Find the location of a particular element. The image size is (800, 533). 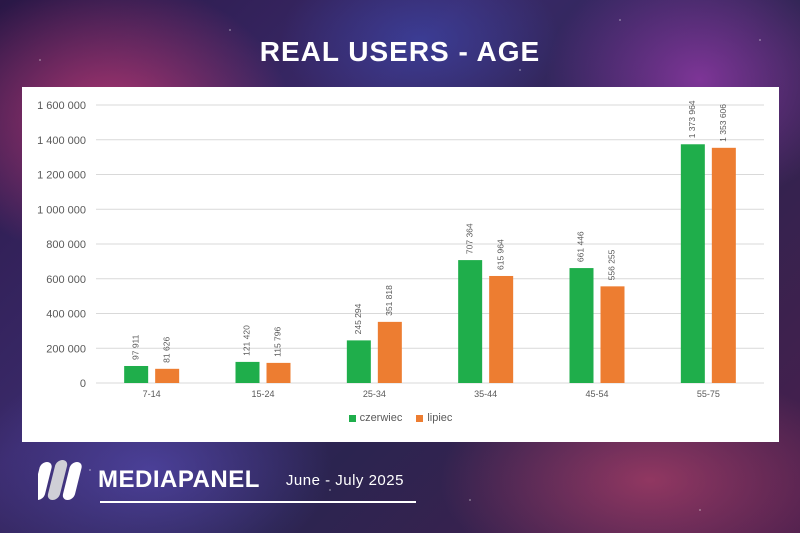

data-label: 1 373 964 is located at coordinates (692, 119).